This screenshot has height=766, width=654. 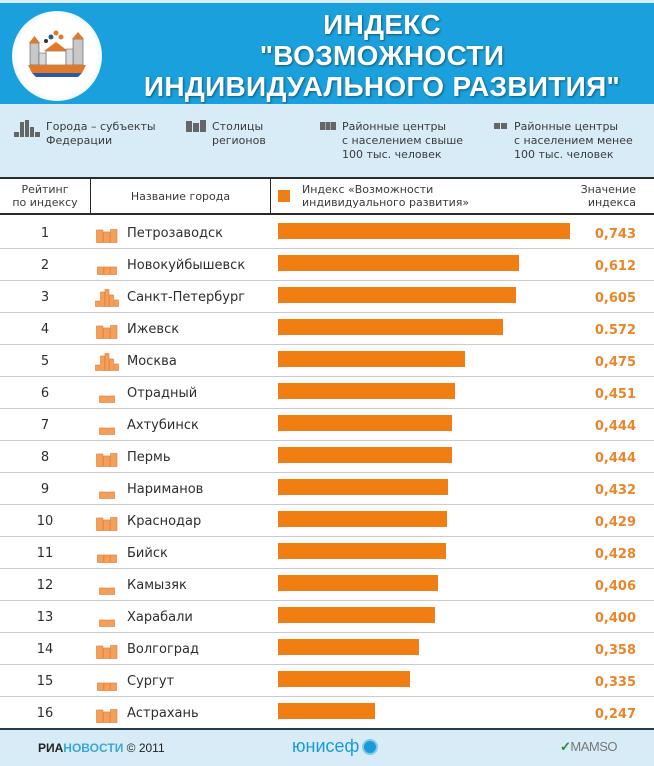 I want to click on rank-cell: 13, so click(x=45, y=617).